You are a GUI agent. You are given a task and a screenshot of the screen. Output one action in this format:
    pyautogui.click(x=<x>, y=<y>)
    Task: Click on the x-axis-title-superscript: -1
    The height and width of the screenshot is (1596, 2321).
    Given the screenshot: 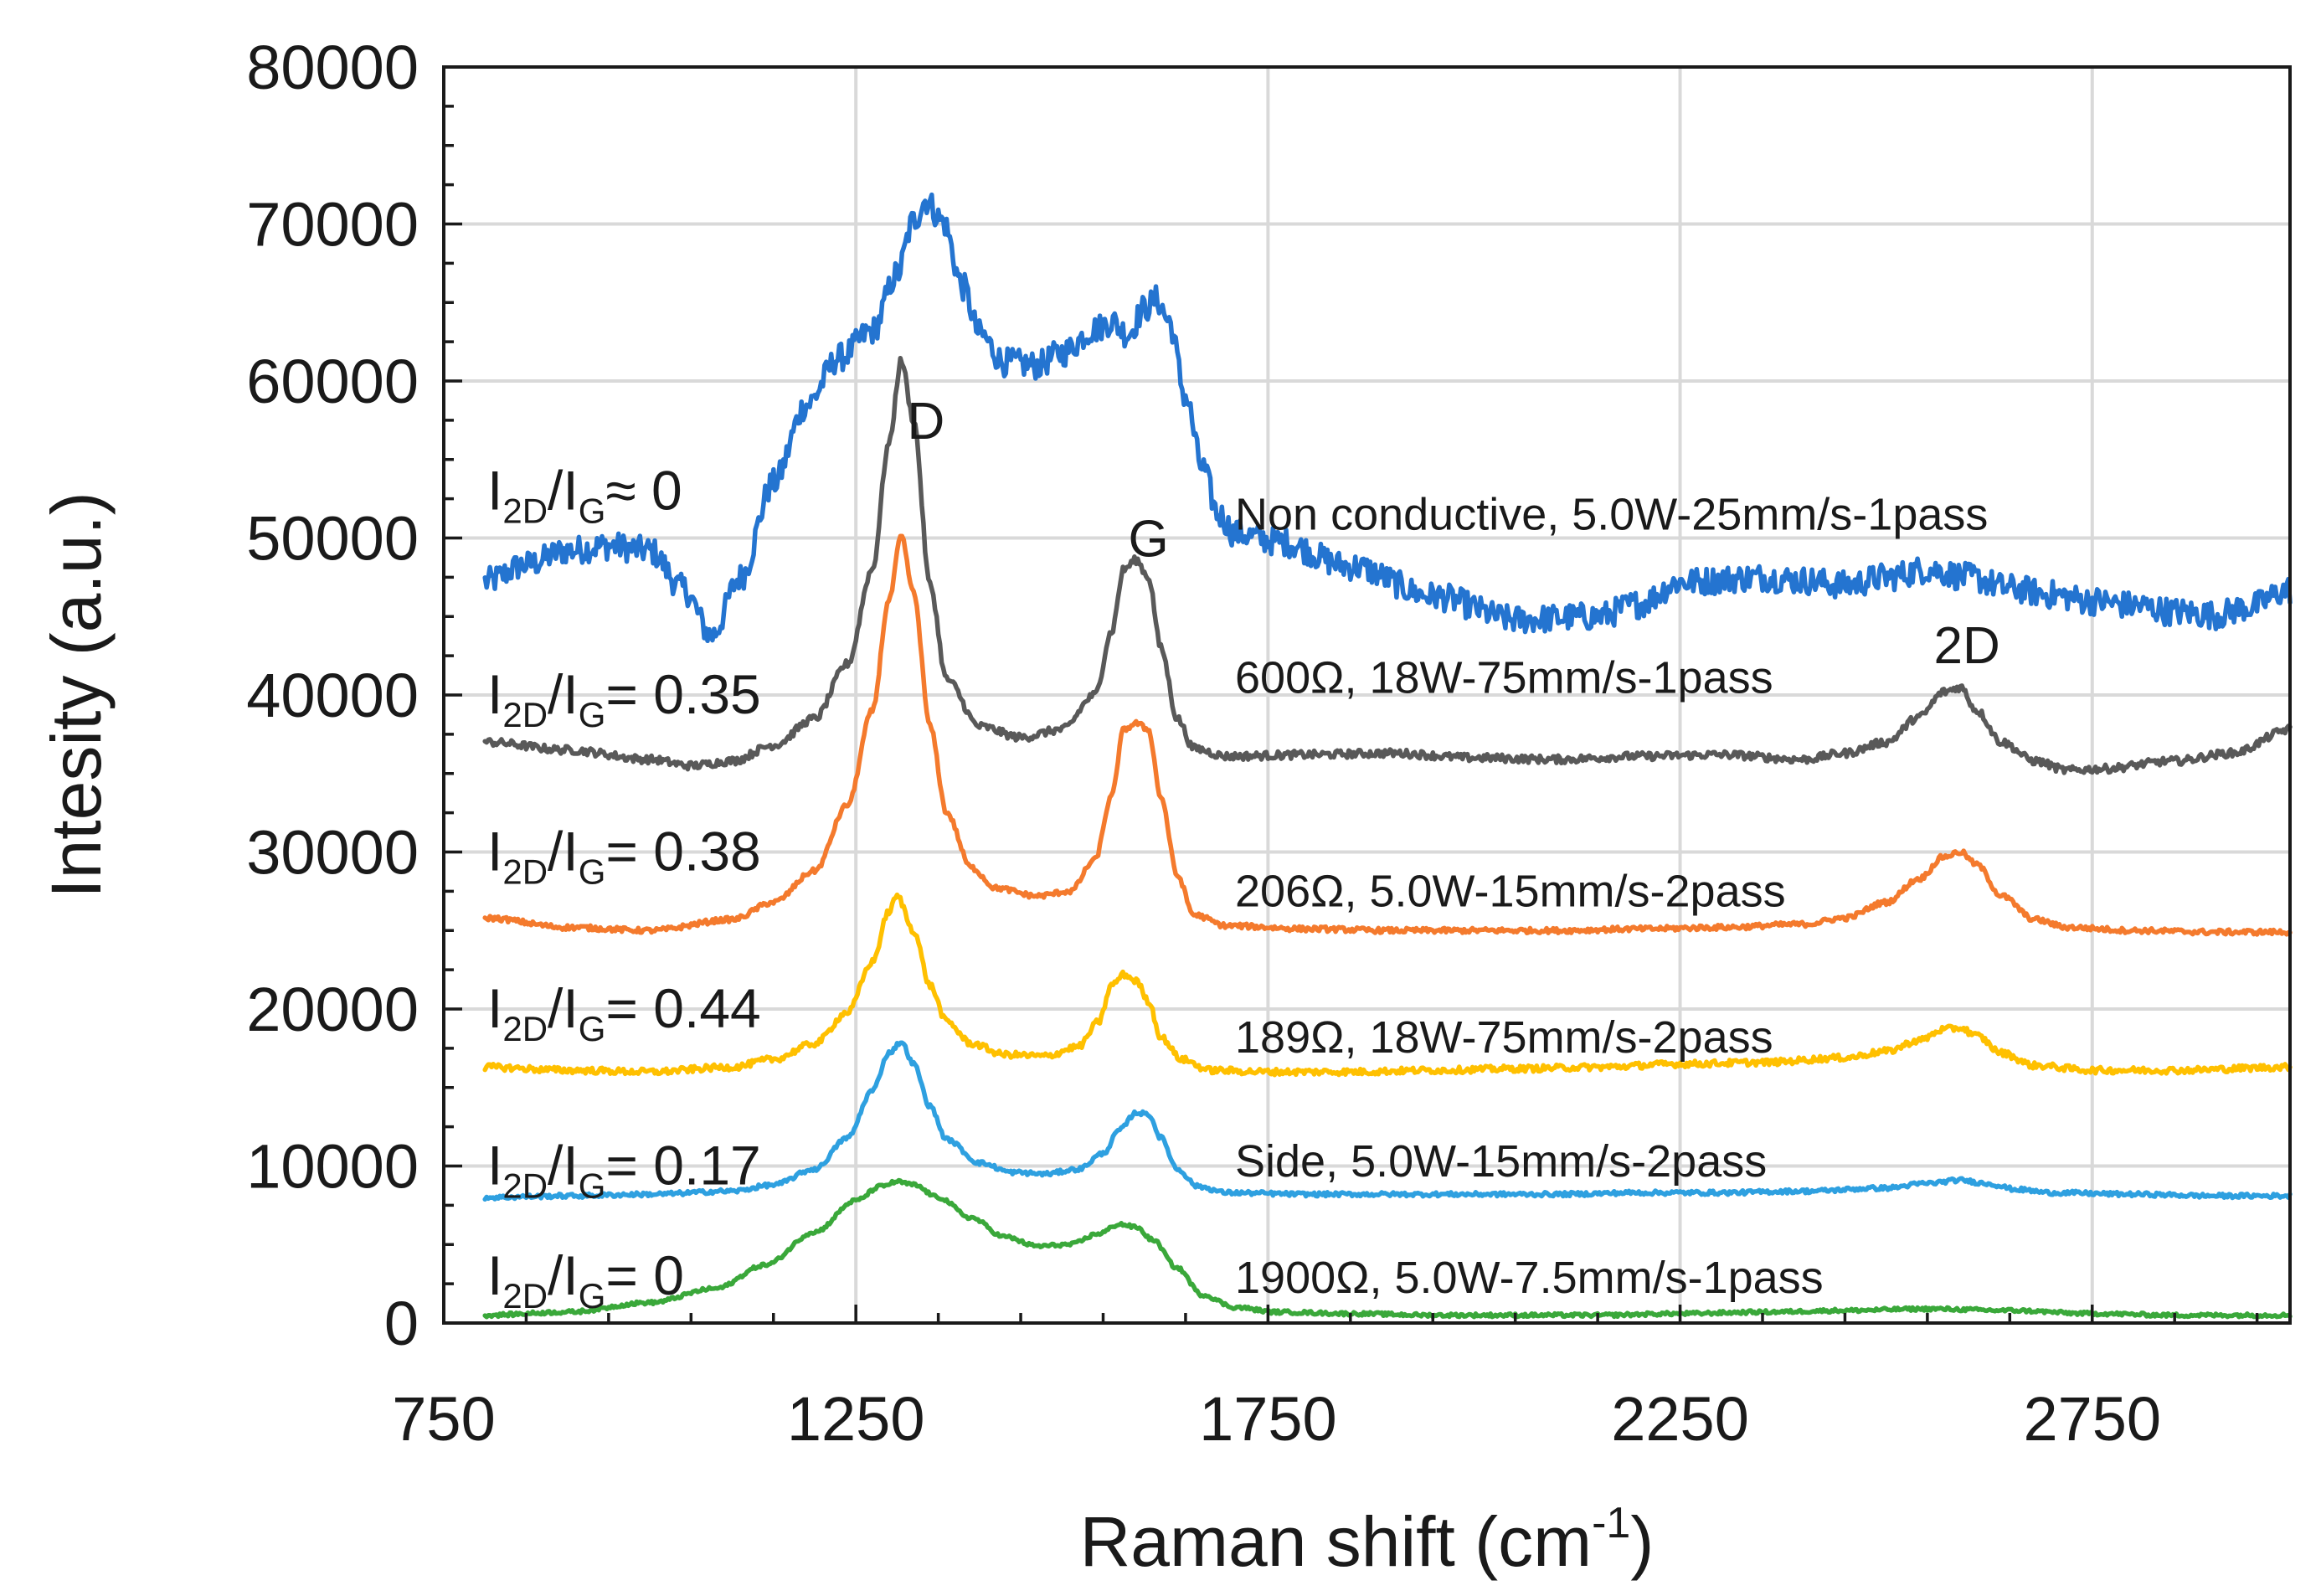 What is the action you would take?
    pyautogui.click(x=1611, y=1523)
    